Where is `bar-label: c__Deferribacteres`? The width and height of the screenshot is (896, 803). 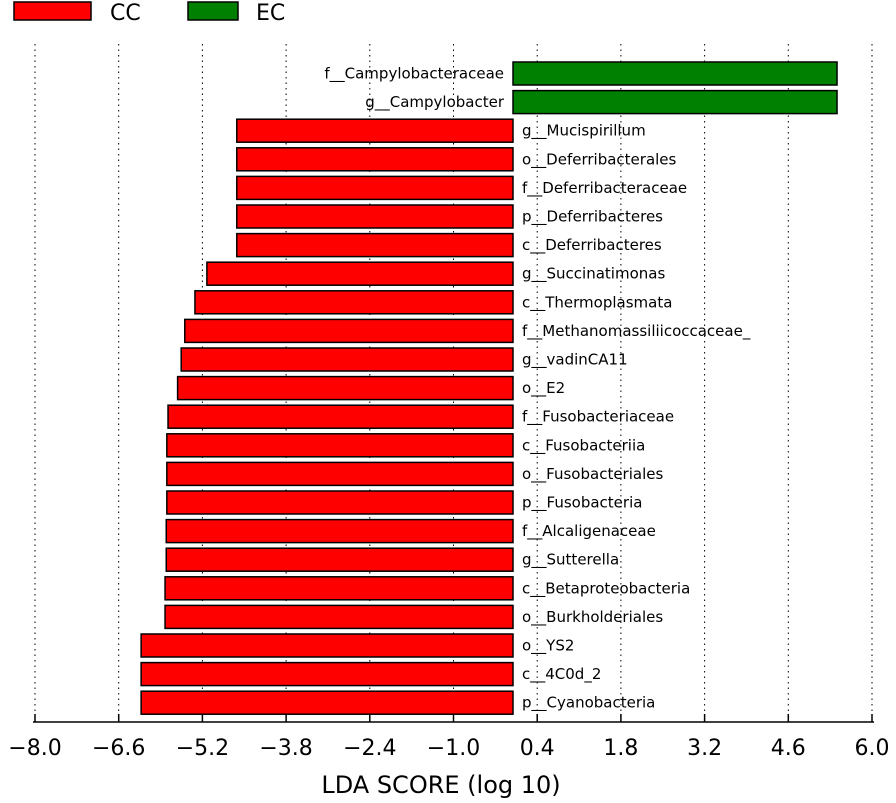 bar-label: c__Deferribacteres is located at coordinates (592, 245).